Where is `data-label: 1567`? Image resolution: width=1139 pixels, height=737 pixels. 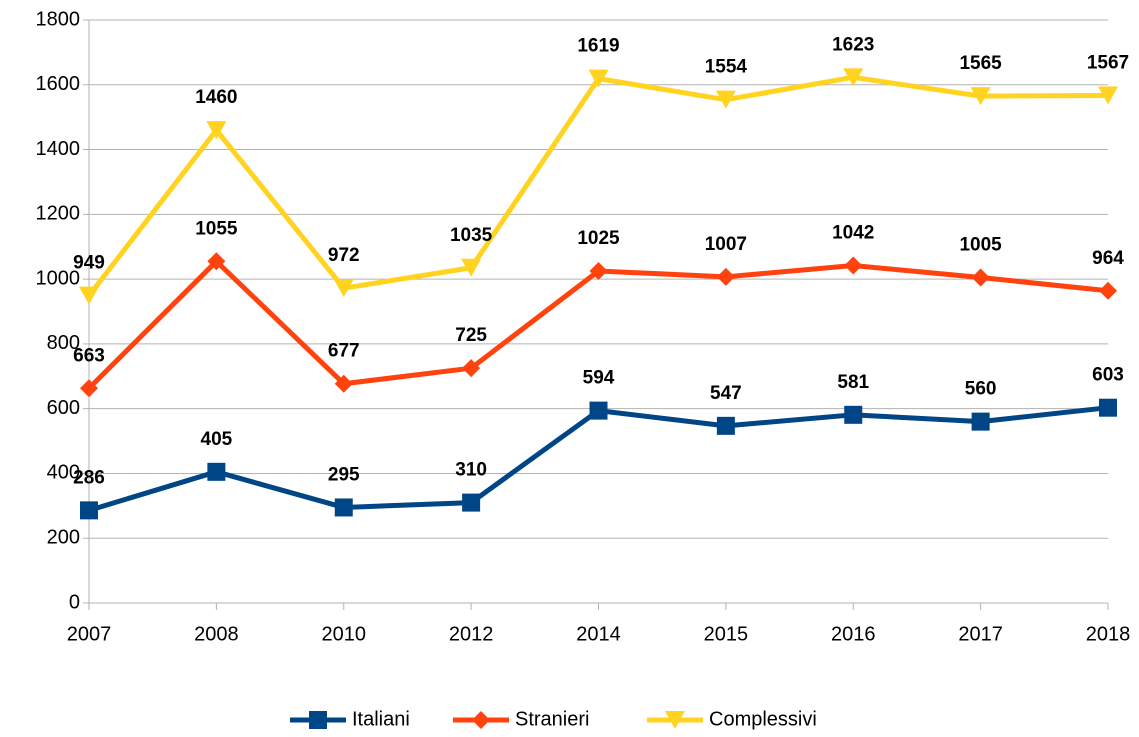 data-label: 1567 is located at coordinates (1108, 62).